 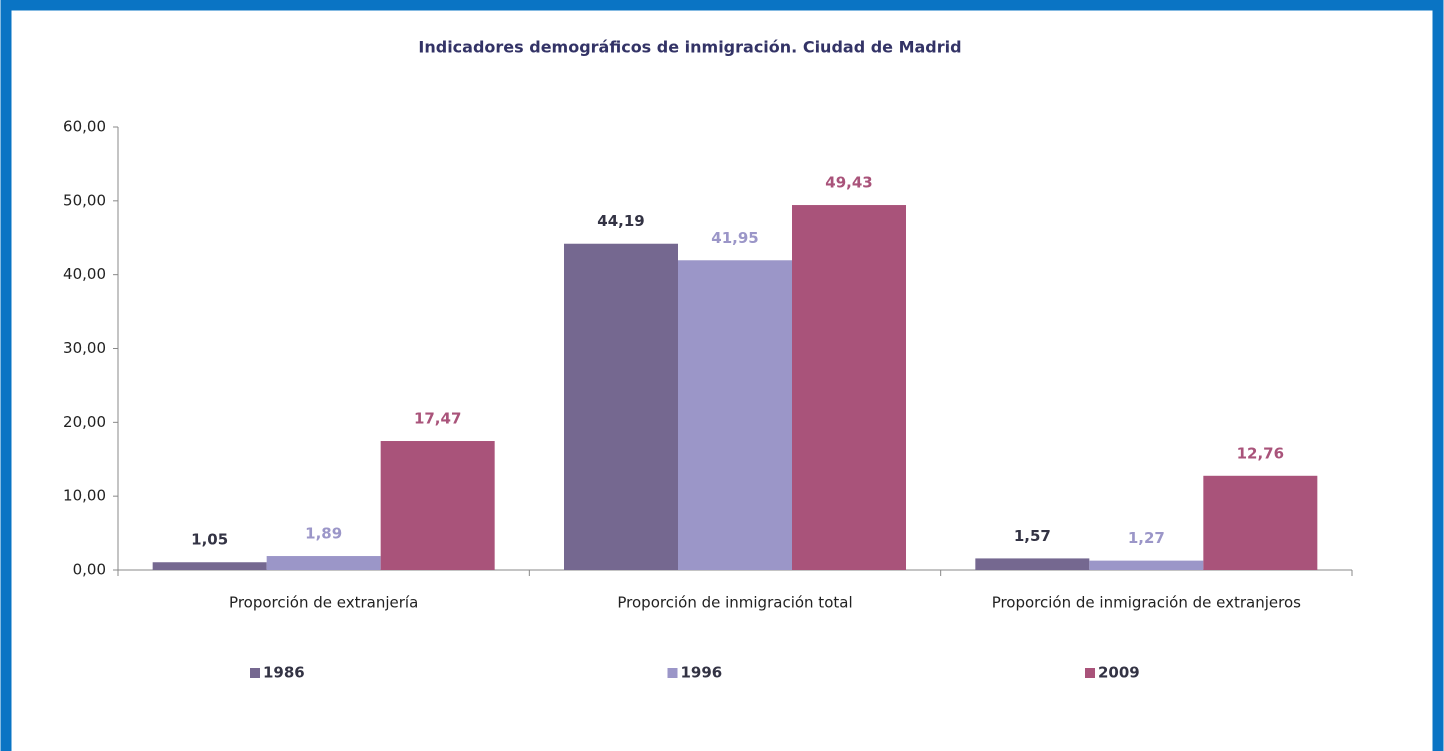 What do you see at coordinates (84, 348) in the screenshot?
I see `y-tick-label: 30,00` at bounding box center [84, 348].